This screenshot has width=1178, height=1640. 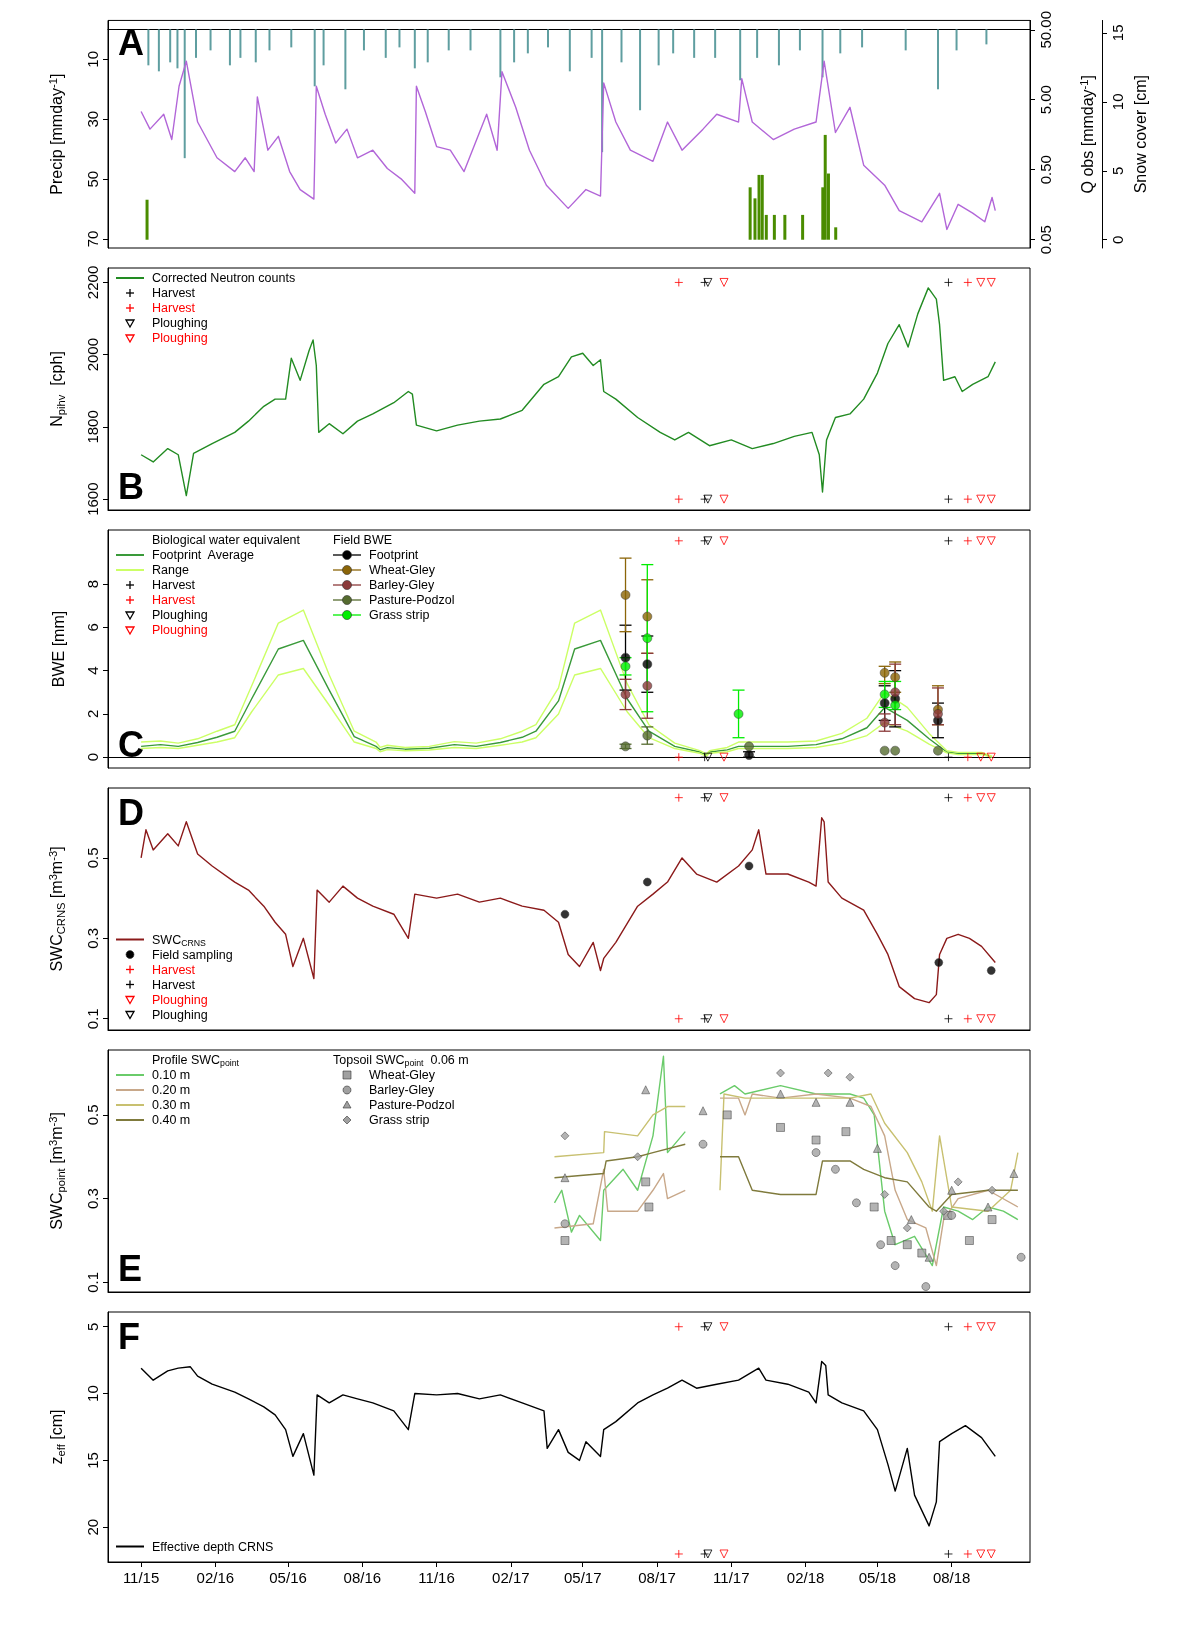 What do you see at coordinates (130, 1268) in the screenshot?
I see `annotation: E` at bounding box center [130, 1268].